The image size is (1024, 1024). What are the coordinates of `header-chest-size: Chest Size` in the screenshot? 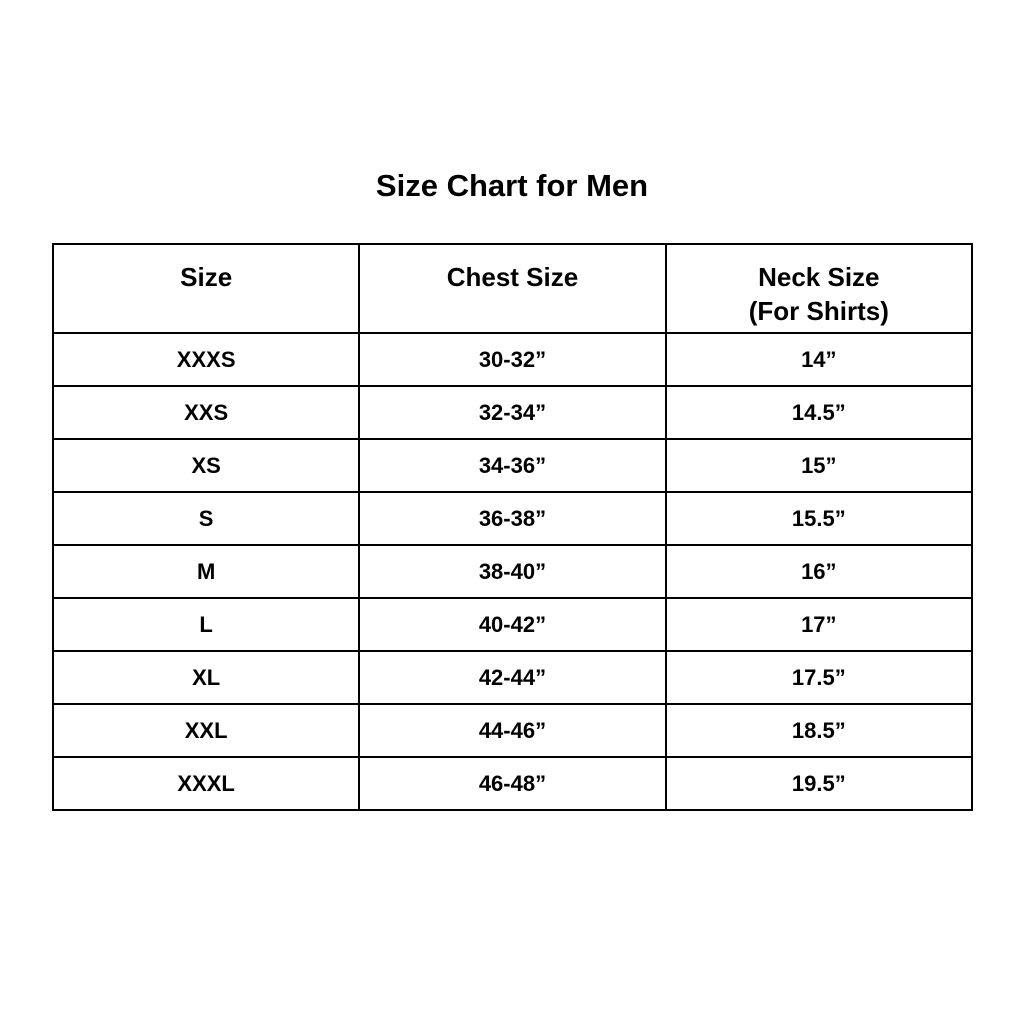 It's located at (512, 288).